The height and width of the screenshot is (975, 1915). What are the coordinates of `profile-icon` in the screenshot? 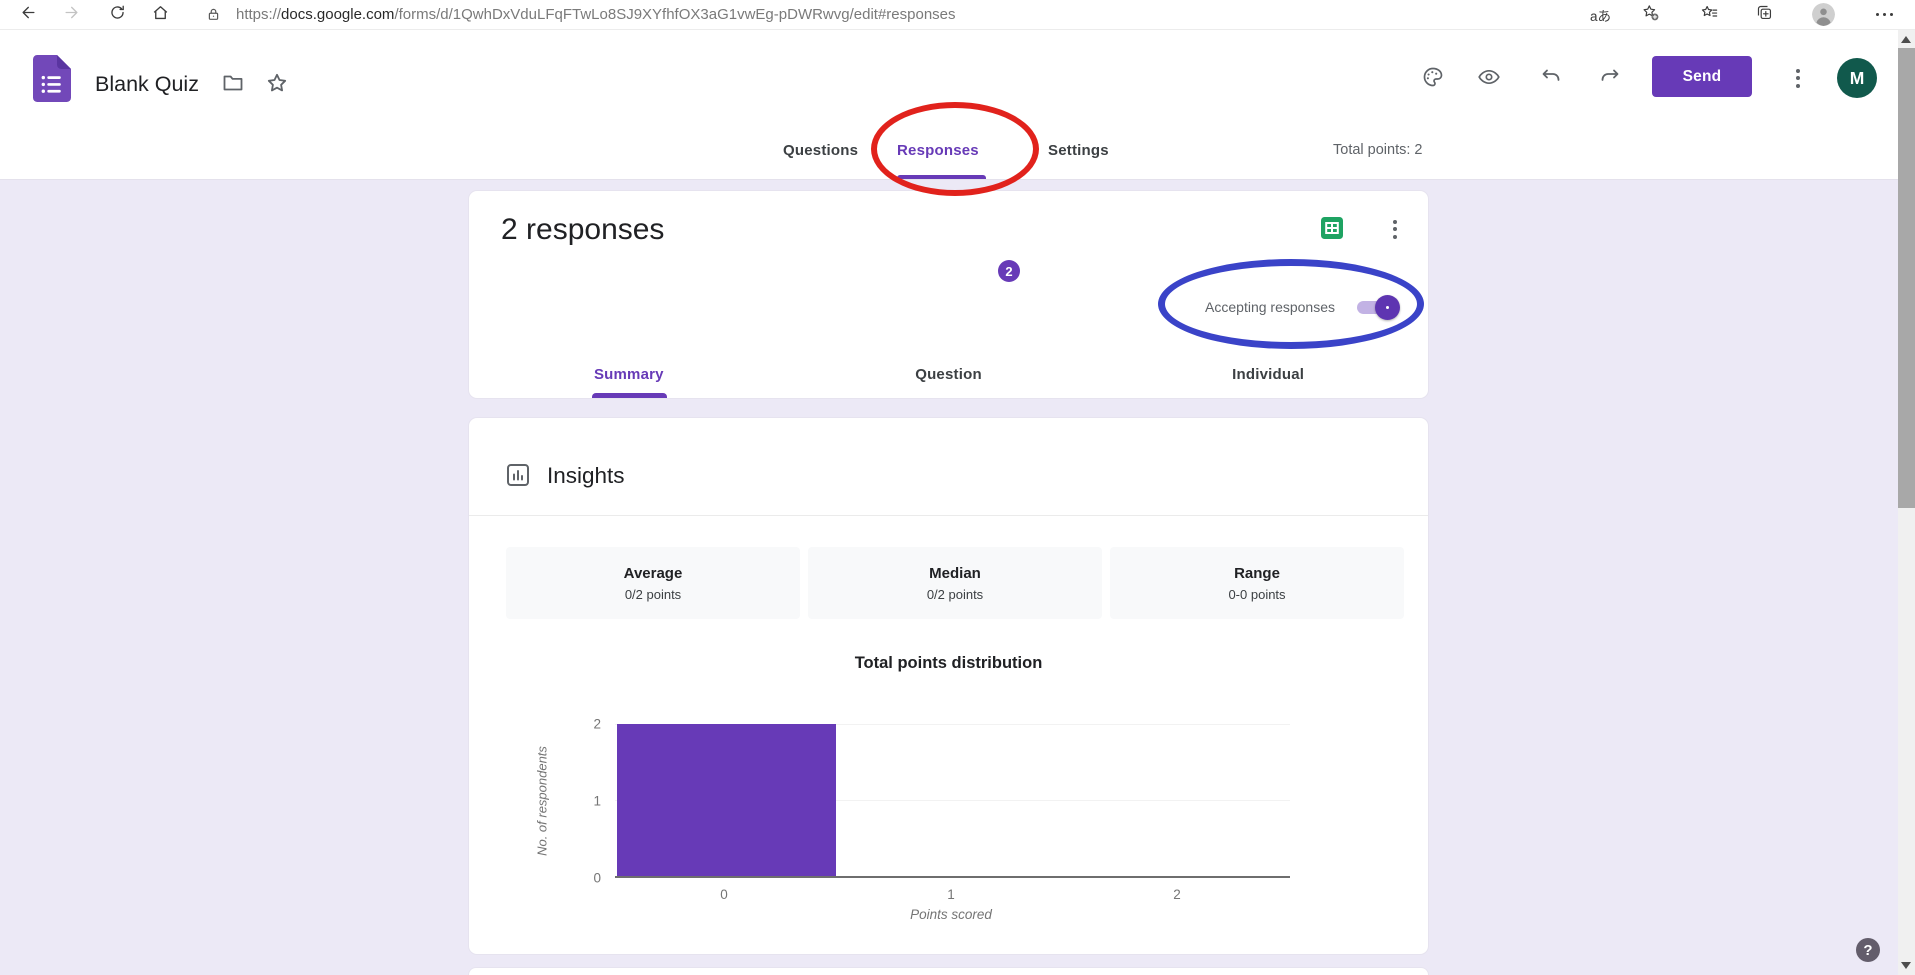 It's located at (1823, 14).